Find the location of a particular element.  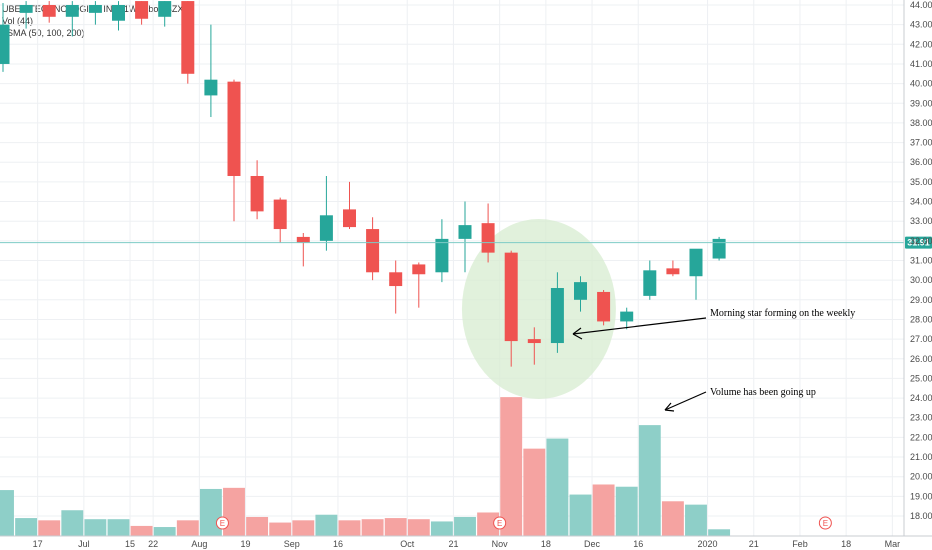

x-tick-label: Jul is located at coordinates (84, 544).